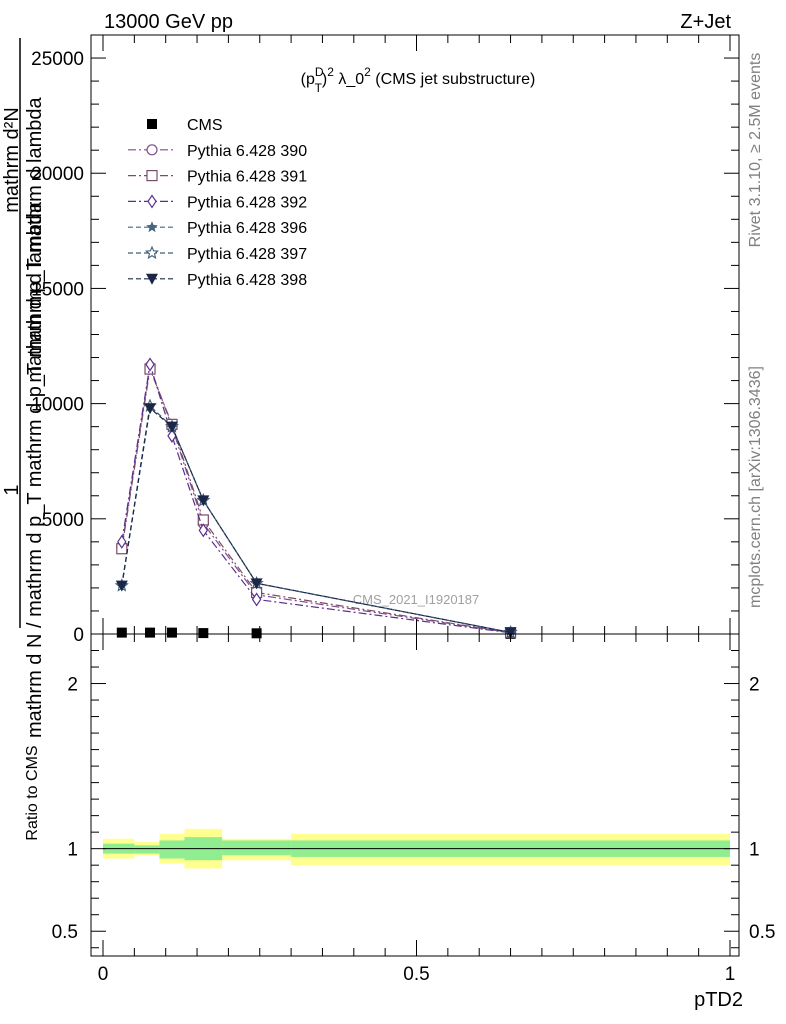  What do you see at coordinates (63, 520) in the screenshot?
I see `main-y-tick-label: 5000` at bounding box center [63, 520].